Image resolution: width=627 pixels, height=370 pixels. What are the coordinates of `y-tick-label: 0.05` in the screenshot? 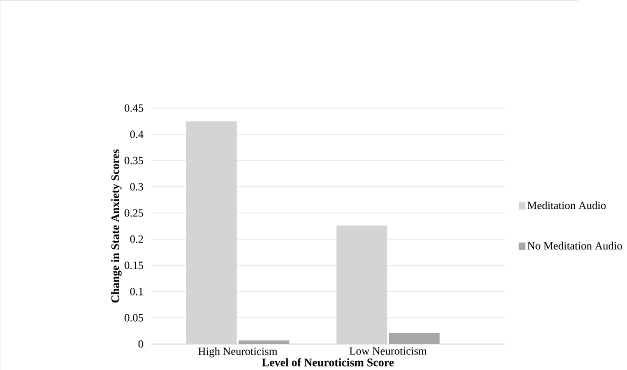 It's located at (134, 318).